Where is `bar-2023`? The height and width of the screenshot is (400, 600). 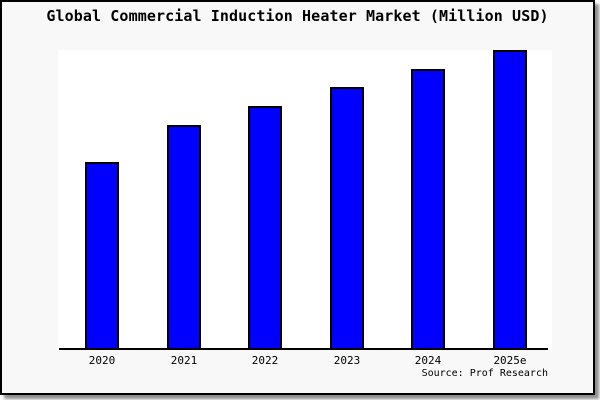
bar-2023 is located at coordinates (347, 218).